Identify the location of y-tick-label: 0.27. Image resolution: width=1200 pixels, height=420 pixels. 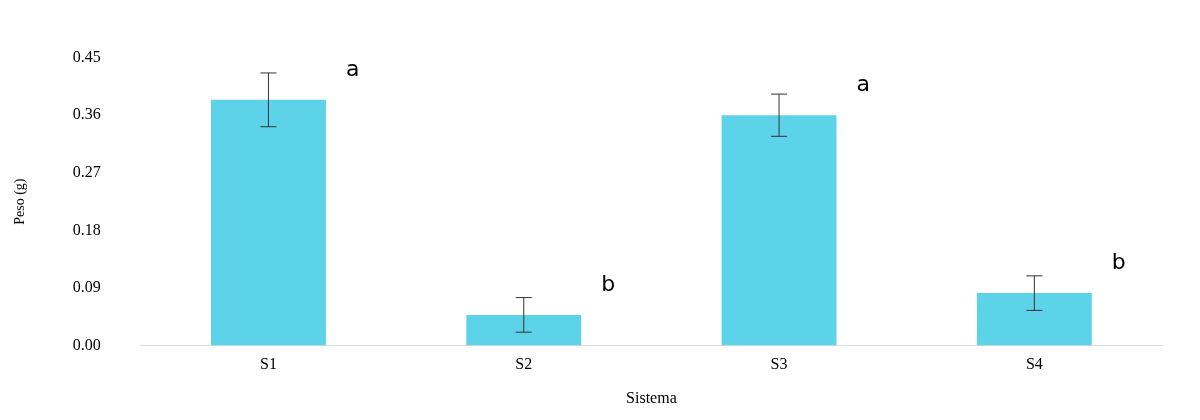
(86, 171).